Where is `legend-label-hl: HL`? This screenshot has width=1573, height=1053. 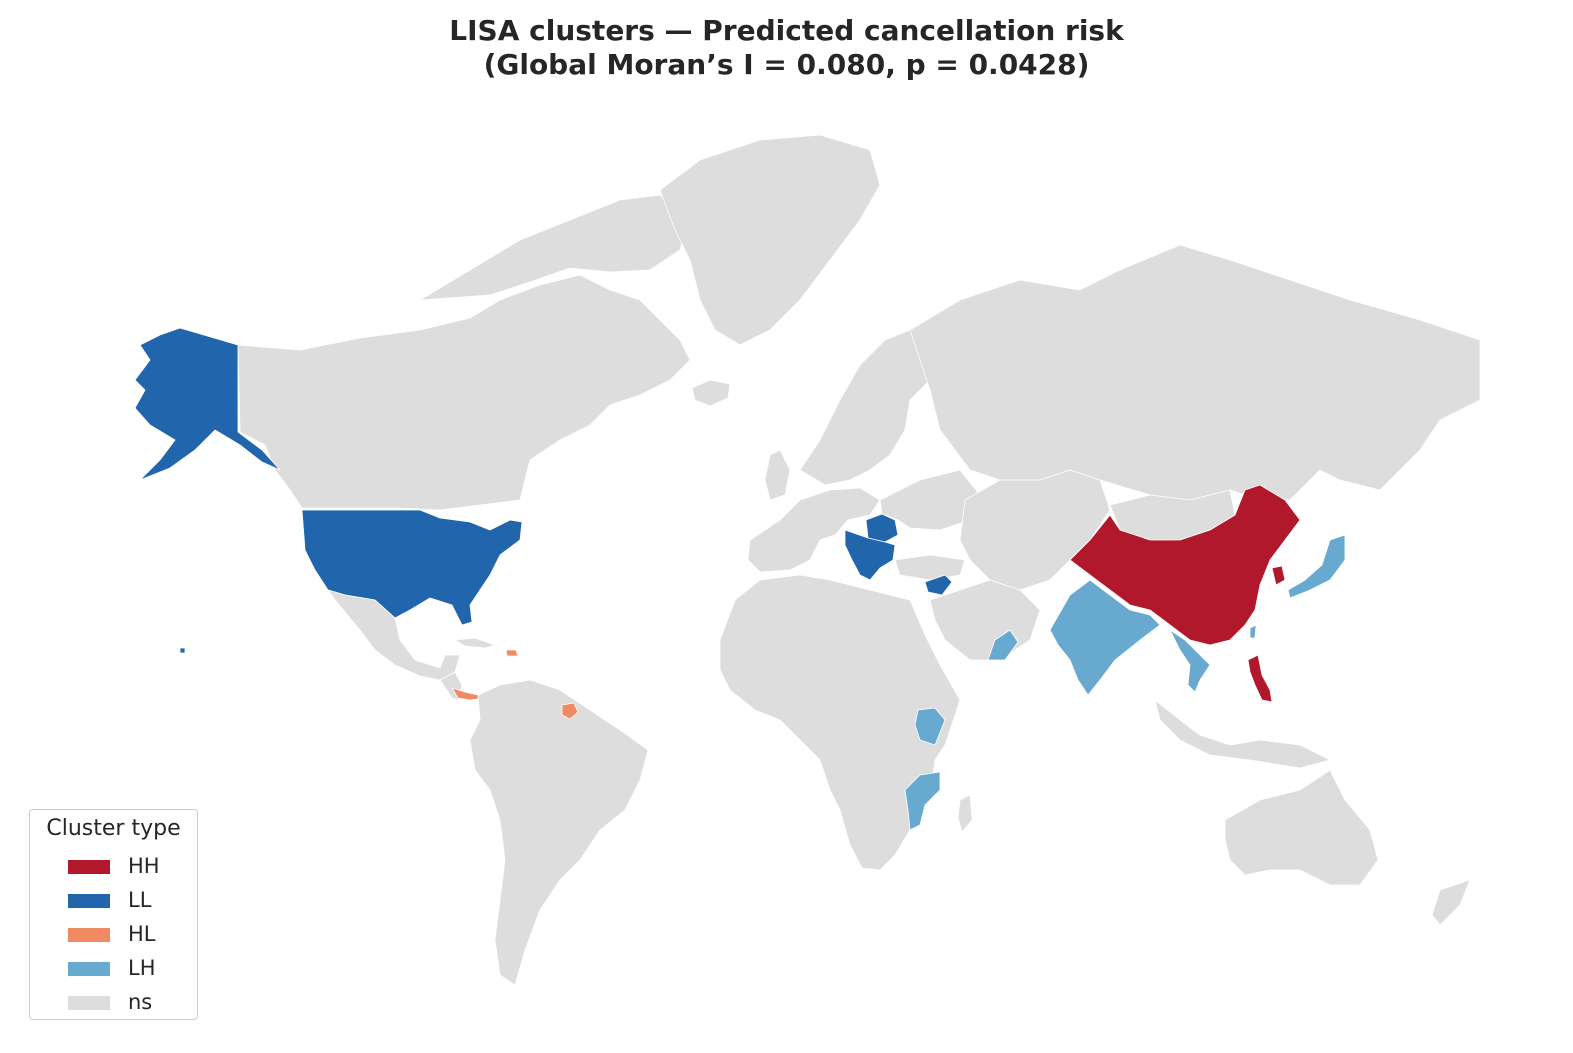
legend-label-hl: HL is located at coordinates (142, 934).